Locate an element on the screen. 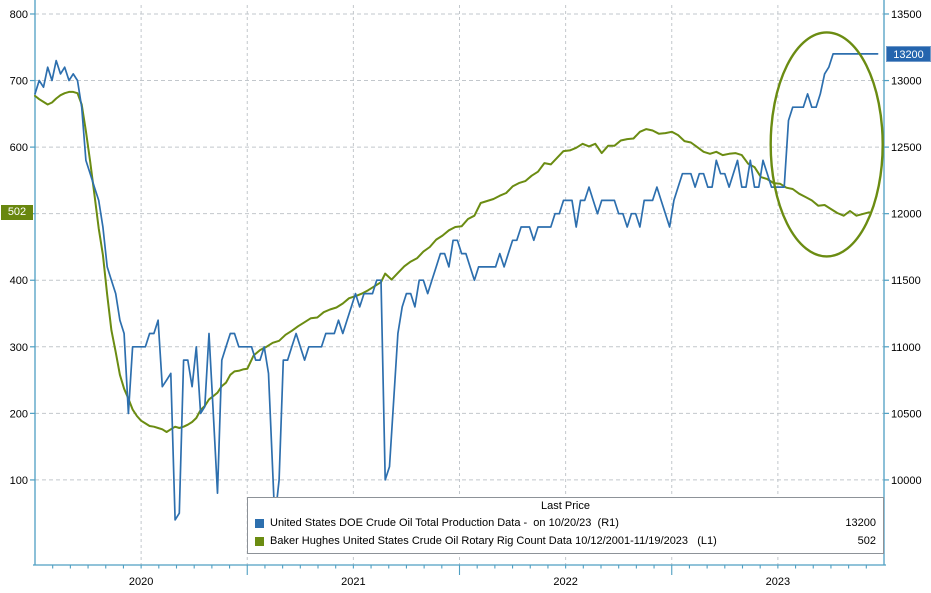 The image size is (931, 593). series-swatch-production-icon is located at coordinates (259, 523).